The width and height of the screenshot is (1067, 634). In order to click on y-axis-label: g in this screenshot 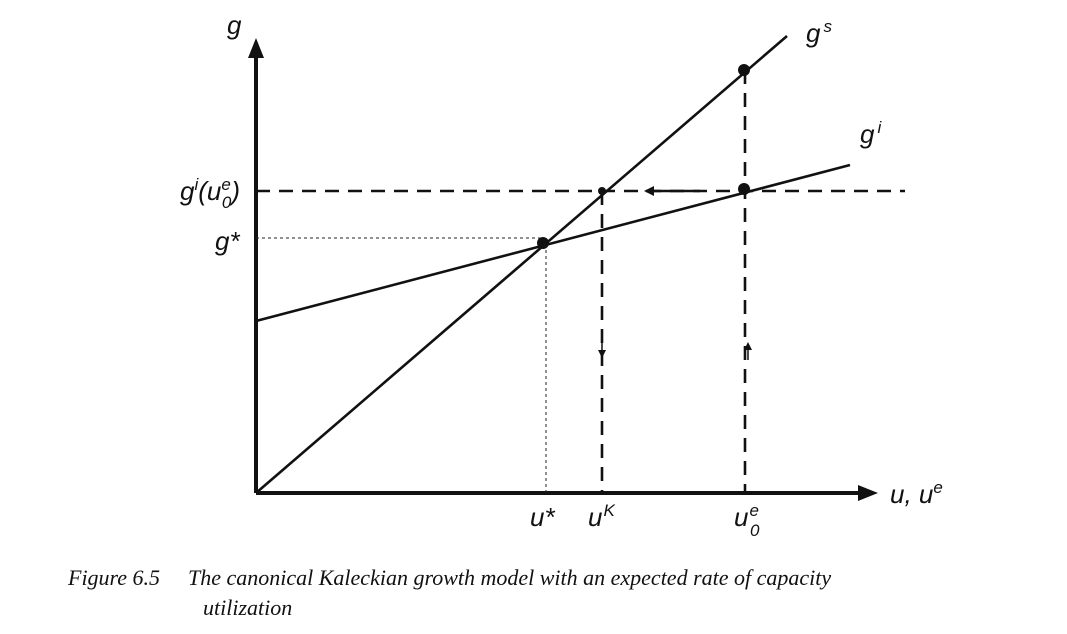, I will do `click(234, 25)`.